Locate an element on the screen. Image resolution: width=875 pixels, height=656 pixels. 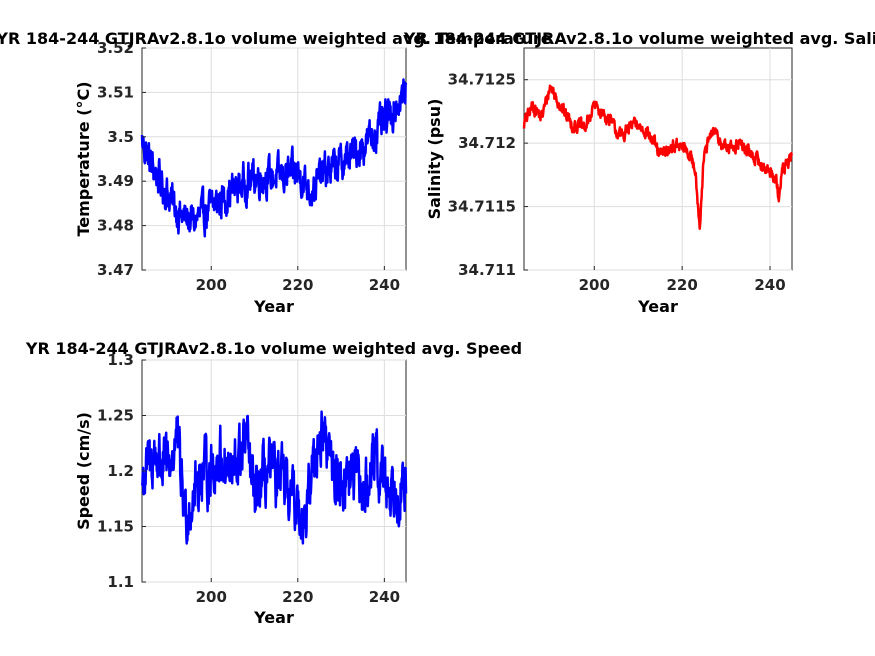
speed-y-label: Speed (cm/s) is located at coordinates (83, 471).